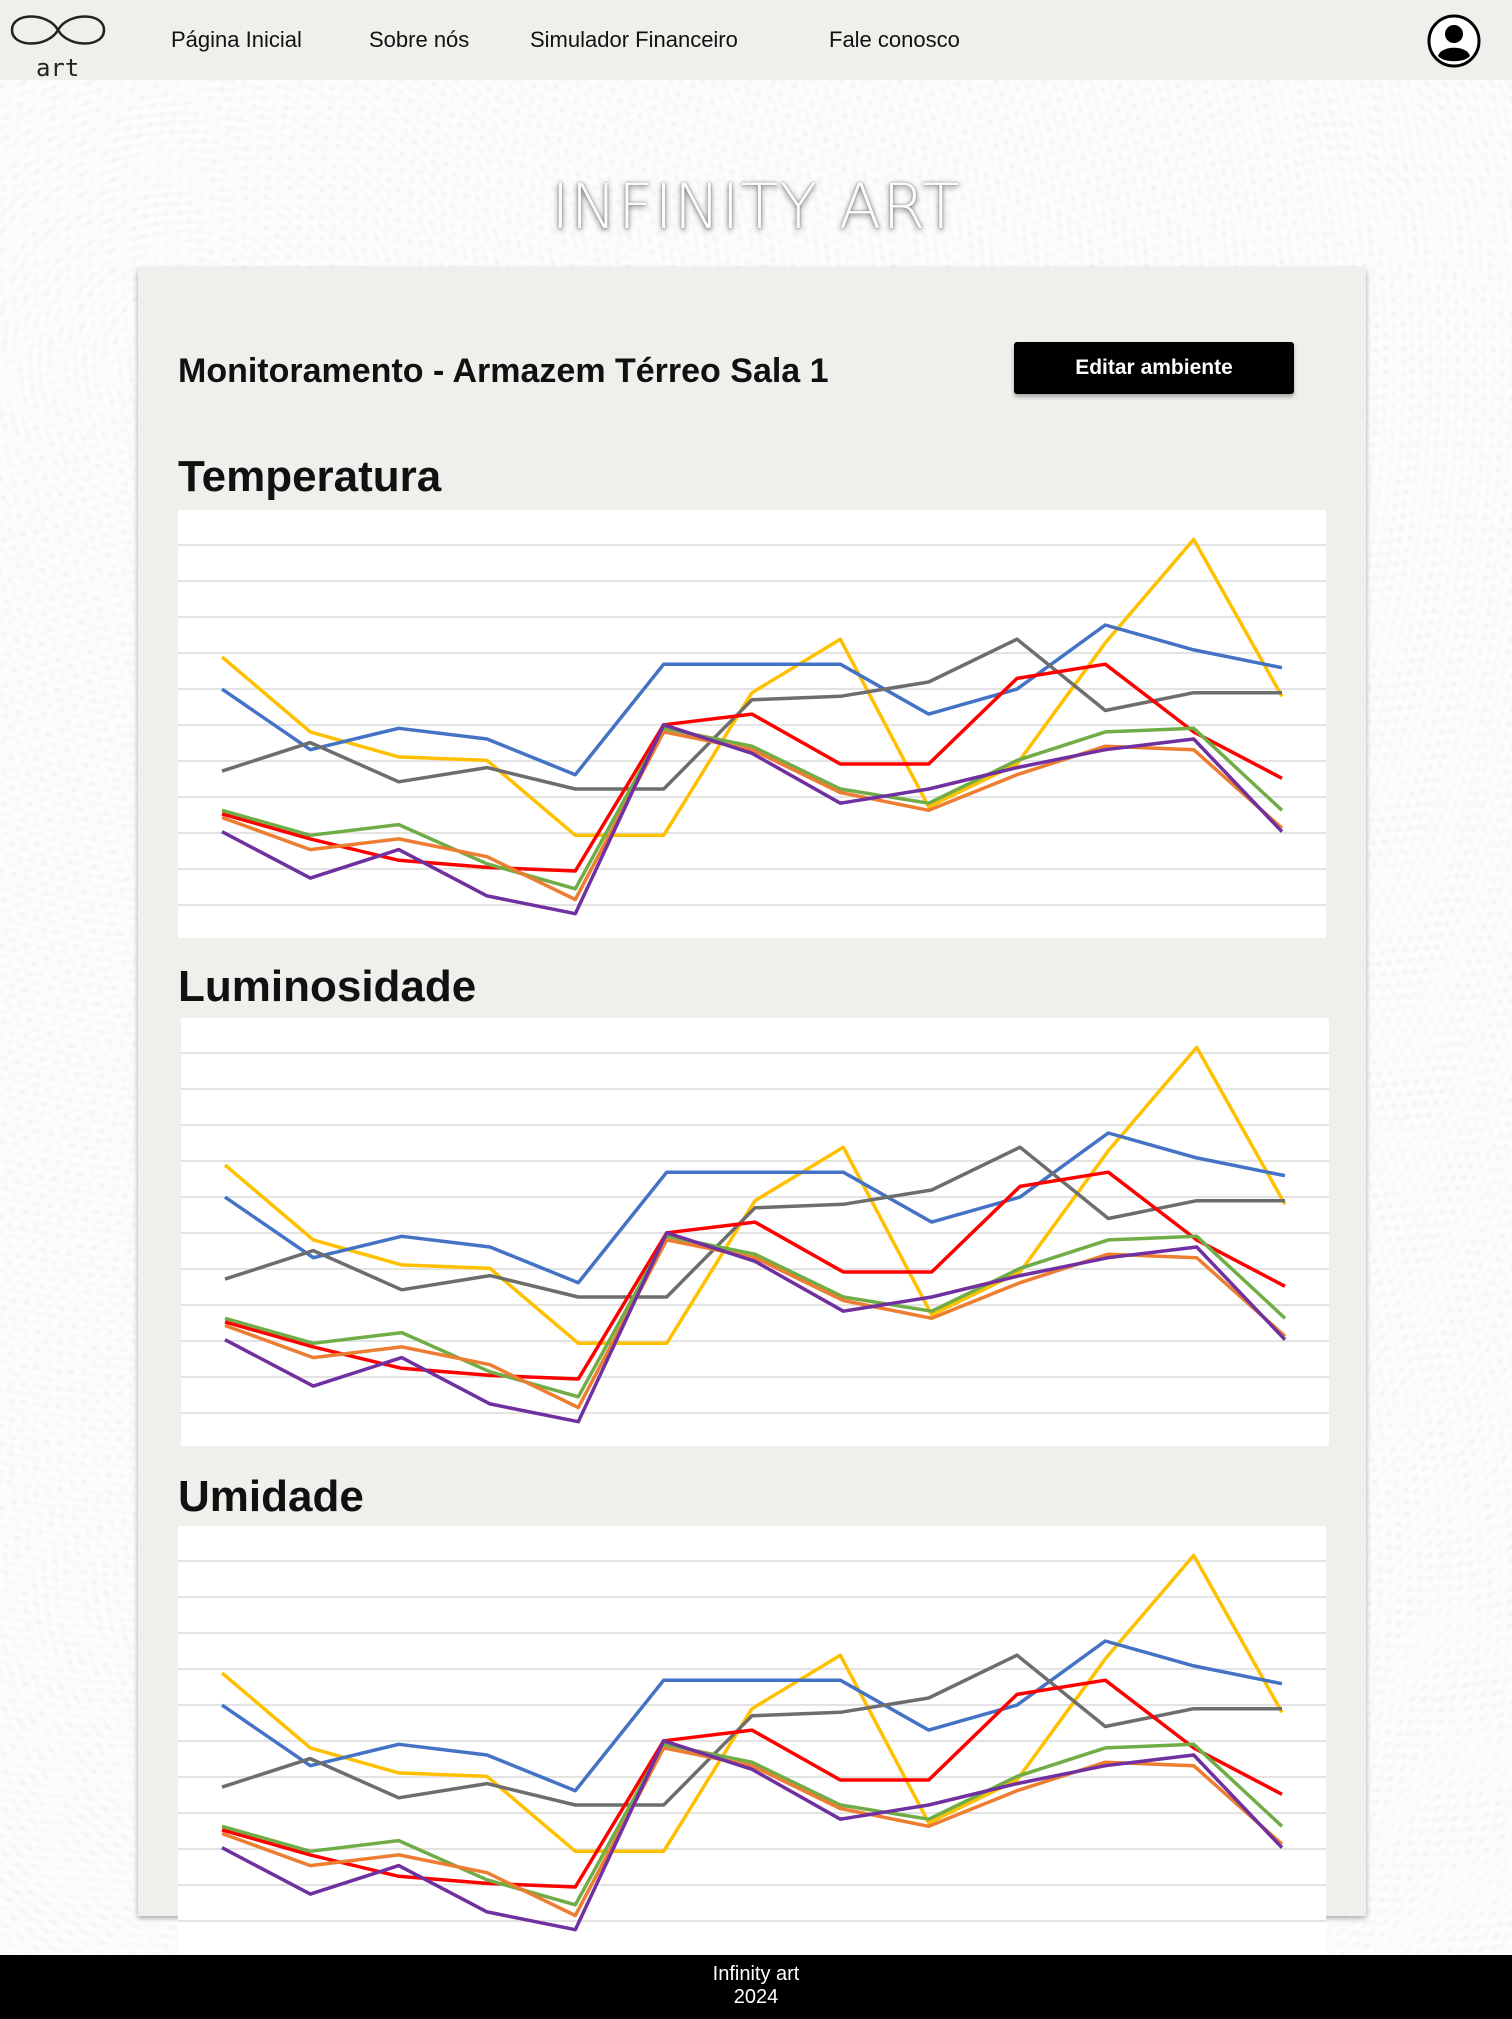 The height and width of the screenshot is (2019, 1512). What do you see at coordinates (58, 30) in the screenshot?
I see `infinity-icon` at bounding box center [58, 30].